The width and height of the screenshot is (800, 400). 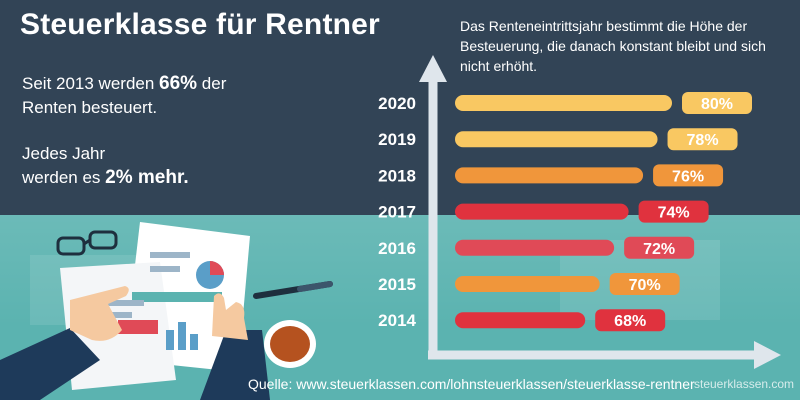 I want to click on data-label-2014: 68%, so click(x=630, y=321).